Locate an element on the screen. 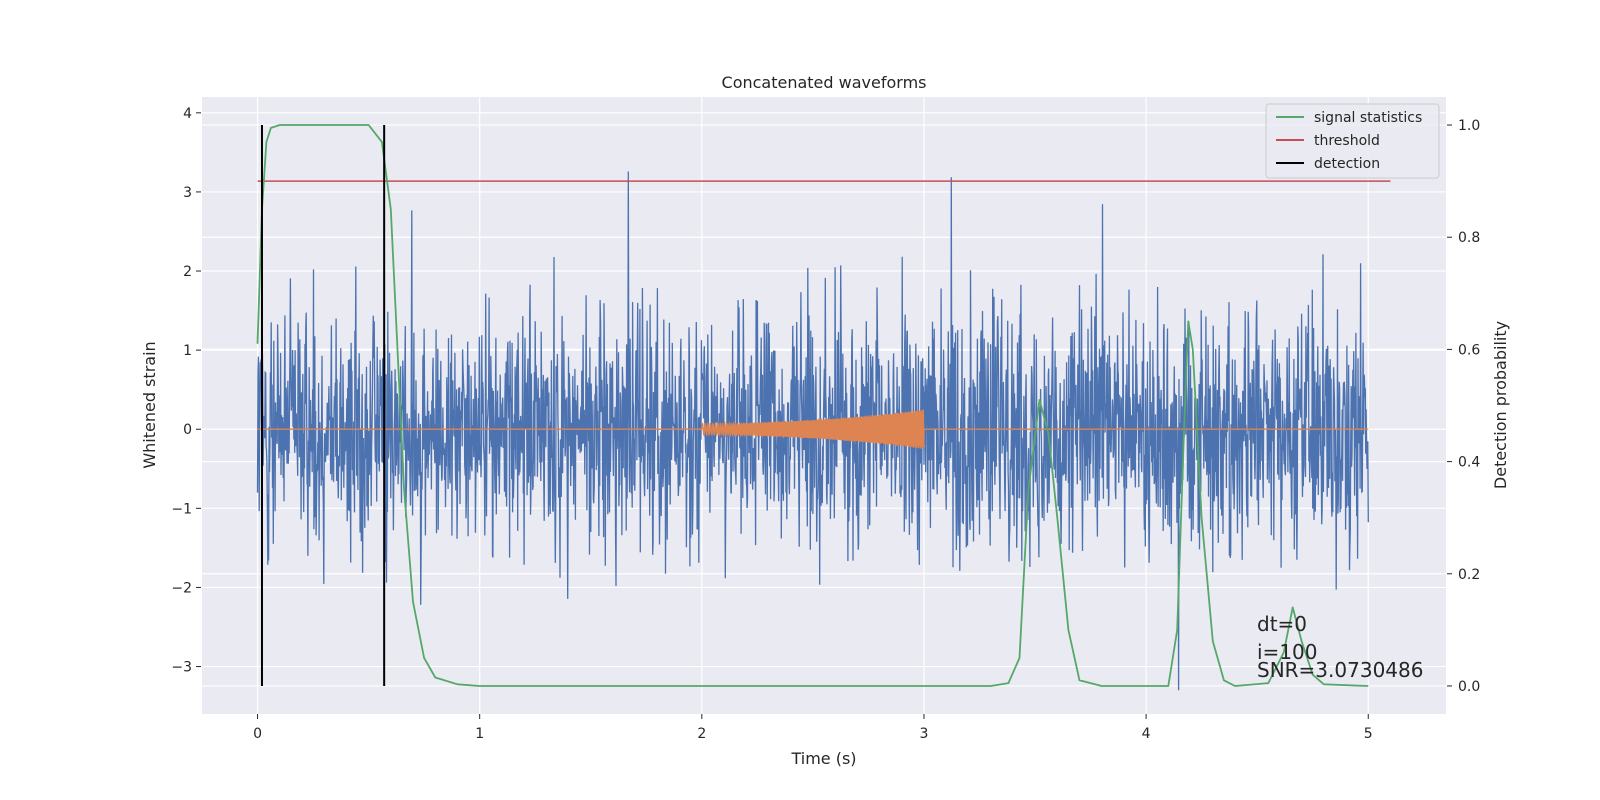 Image resolution: width=1600 pixels, height=800 pixels. x-tick-label: 3 is located at coordinates (924, 734).